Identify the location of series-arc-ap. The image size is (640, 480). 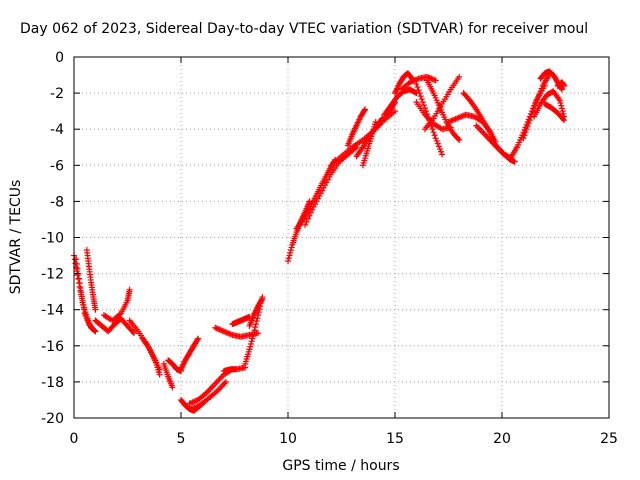
(554, 112).